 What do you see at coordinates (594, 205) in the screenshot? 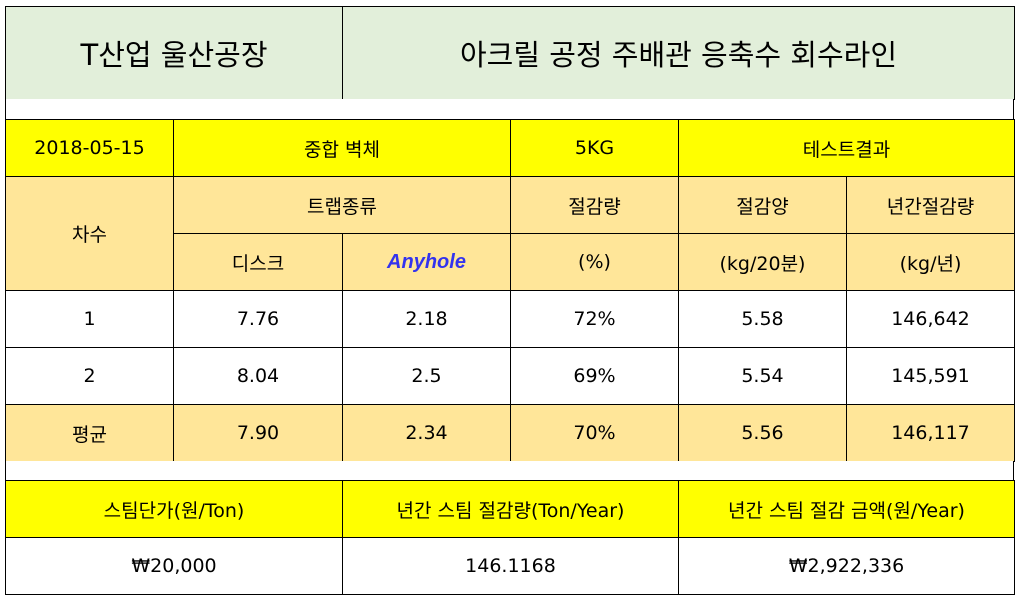
I see `reduction-rate-header: 절감량` at bounding box center [594, 205].